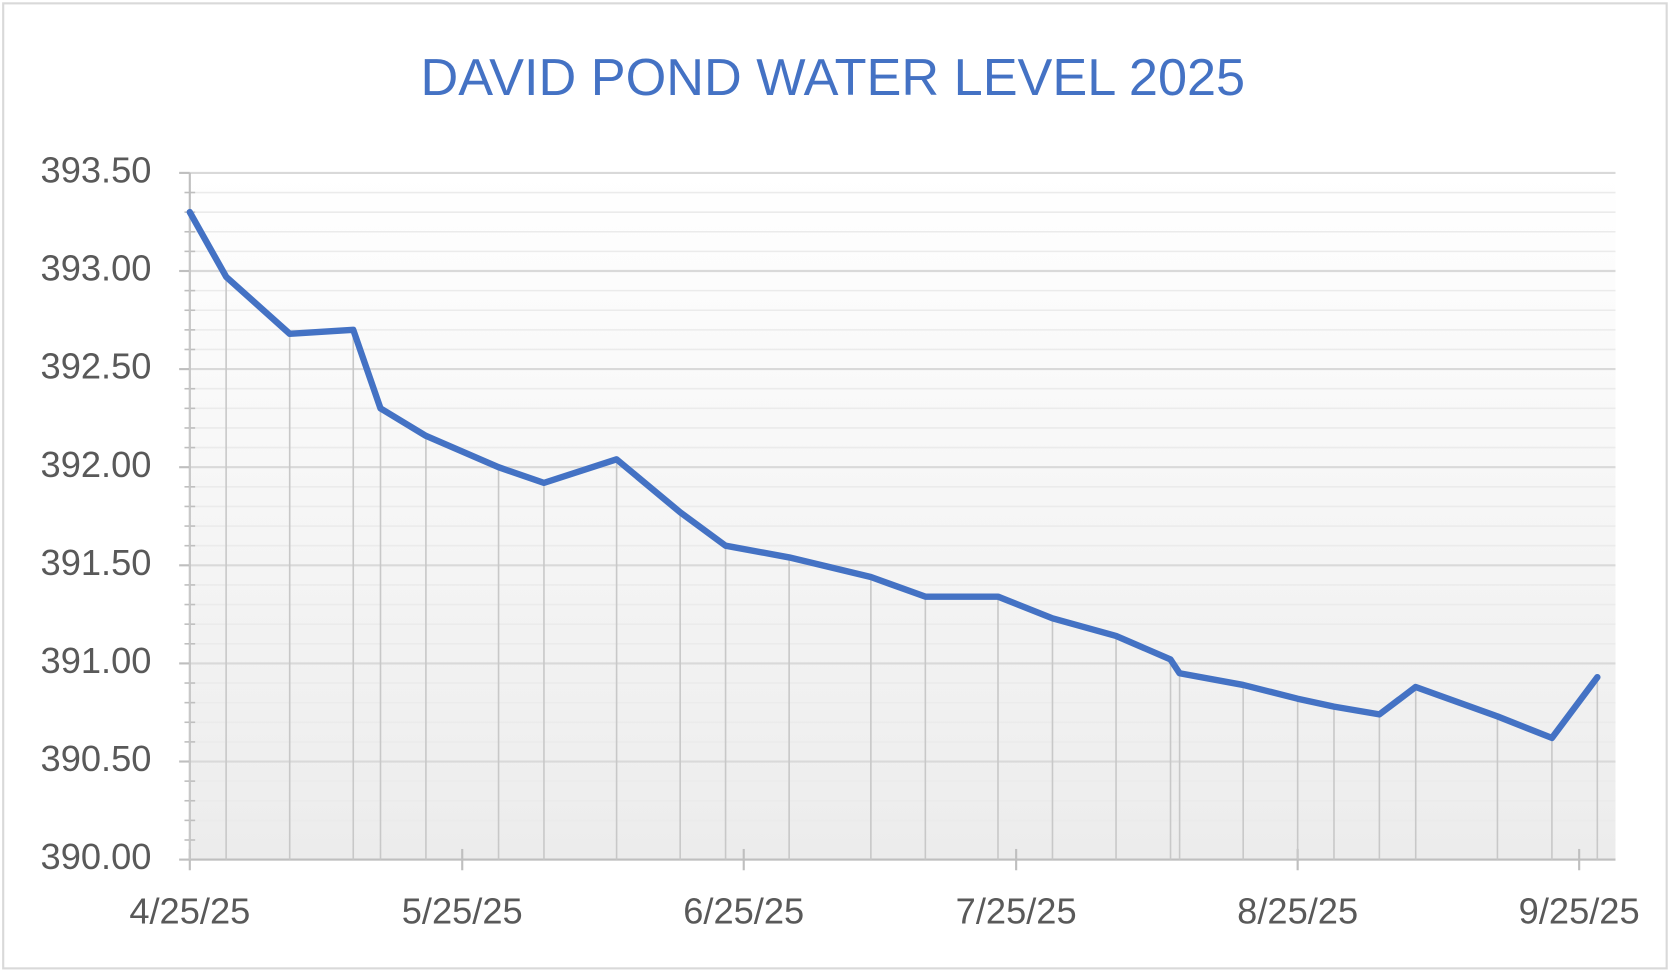 This screenshot has width=1672, height=976. What do you see at coordinates (189, 911) in the screenshot?
I see `x-tick-label: 4/25/25` at bounding box center [189, 911].